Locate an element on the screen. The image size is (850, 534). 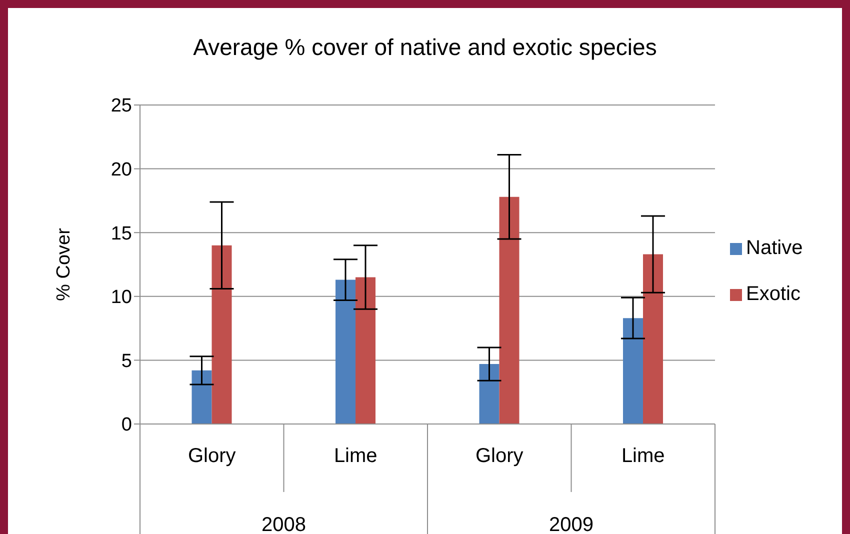
text: 2009 is located at coordinates (571, 524).